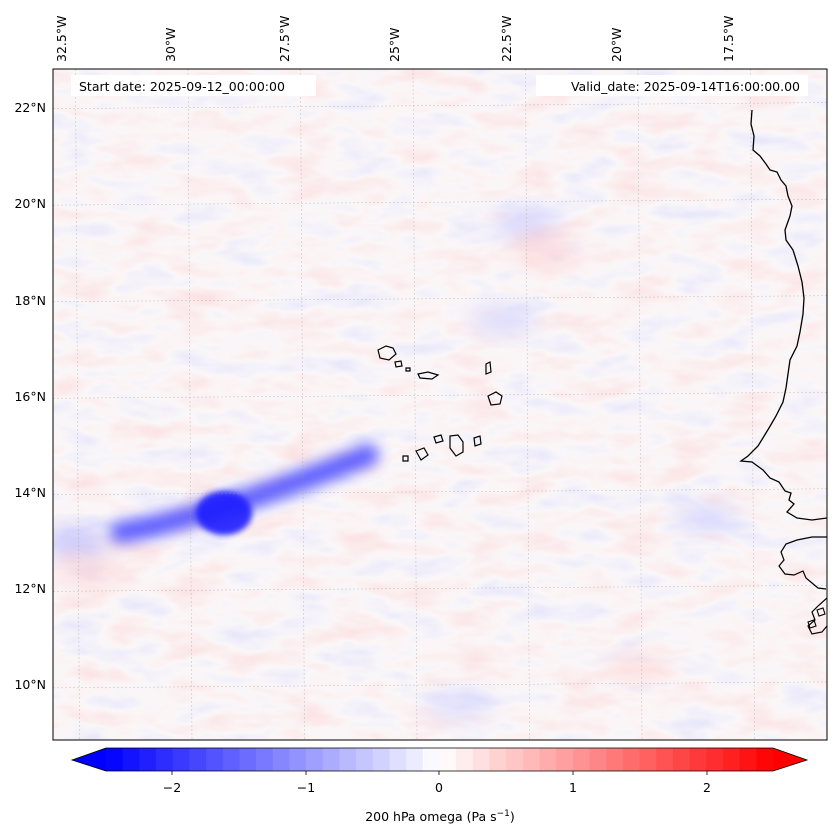 The width and height of the screenshot is (837, 839). Describe the element at coordinates (439, 773) in the screenshot. I see `colorbar-ticks` at that location.